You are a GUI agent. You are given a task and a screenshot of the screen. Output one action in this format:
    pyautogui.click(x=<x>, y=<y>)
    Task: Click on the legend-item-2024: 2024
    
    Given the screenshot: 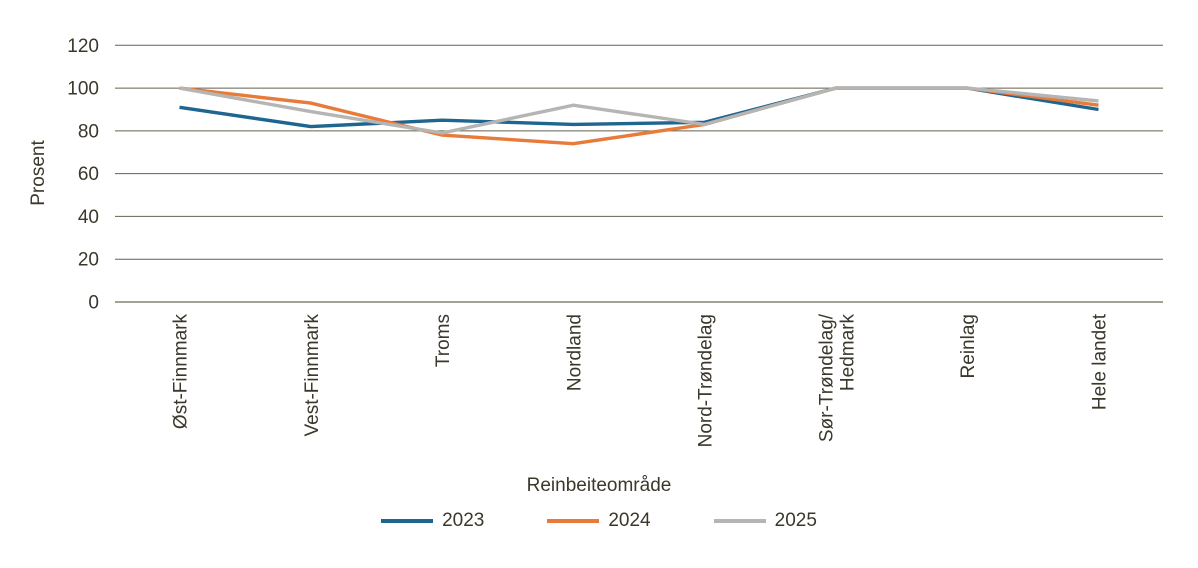 What is the action you would take?
    pyautogui.click(x=599, y=520)
    